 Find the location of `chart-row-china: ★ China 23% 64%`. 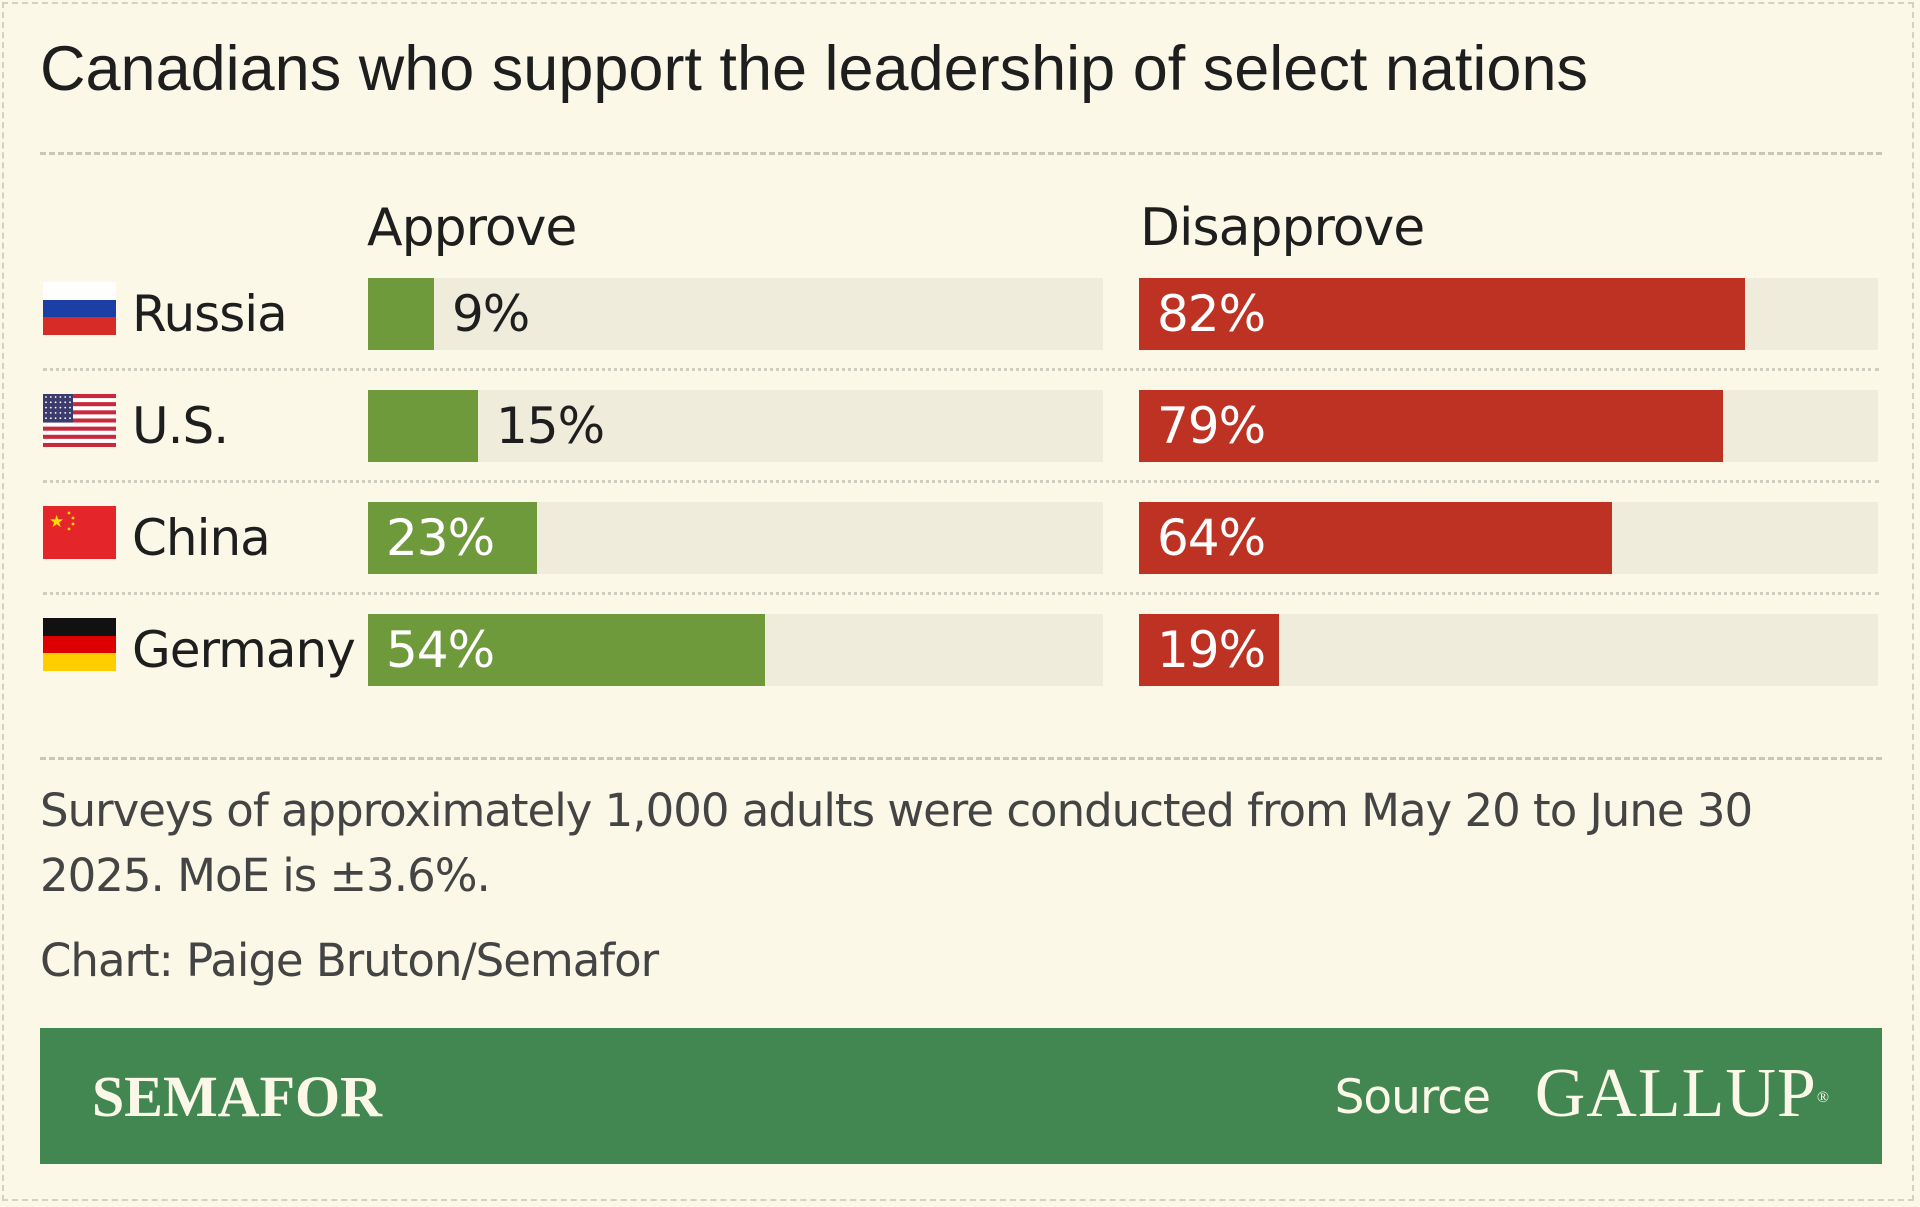

chart-row-china: ★ China 23% 64% is located at coordinates (960, 538).